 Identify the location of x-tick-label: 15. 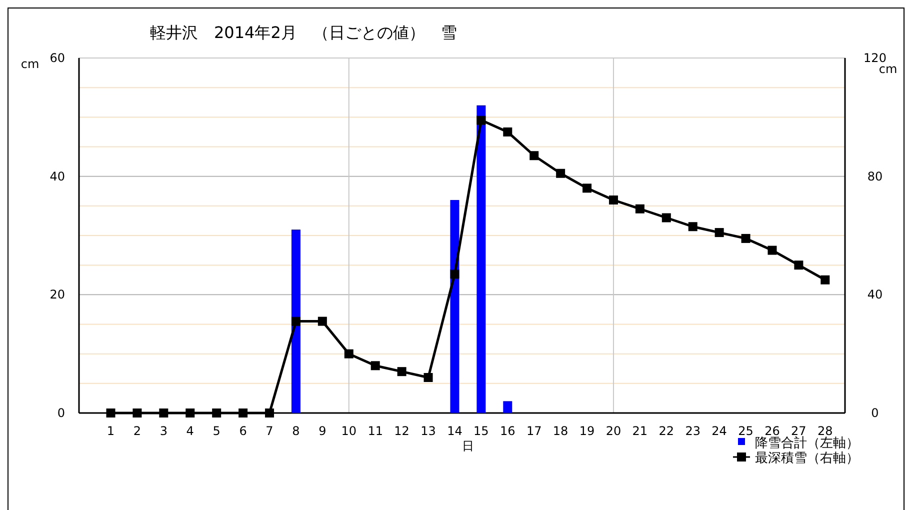
(481, 431).